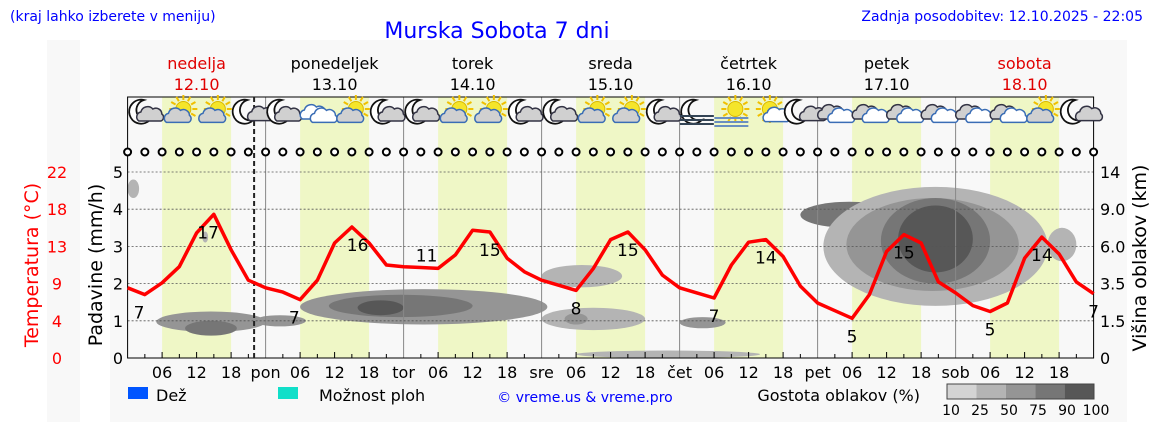  Describe the element at coordinates (838, 395) in the screenshot. I see `legend-cloud-density: Gostota oblakov (%)` at that location.